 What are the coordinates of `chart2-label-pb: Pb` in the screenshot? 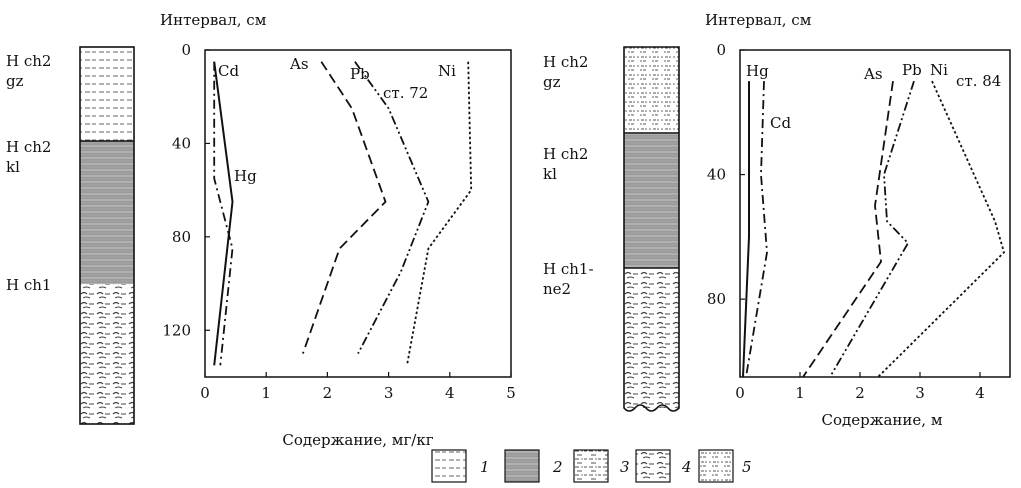 It's located at (912, 70).